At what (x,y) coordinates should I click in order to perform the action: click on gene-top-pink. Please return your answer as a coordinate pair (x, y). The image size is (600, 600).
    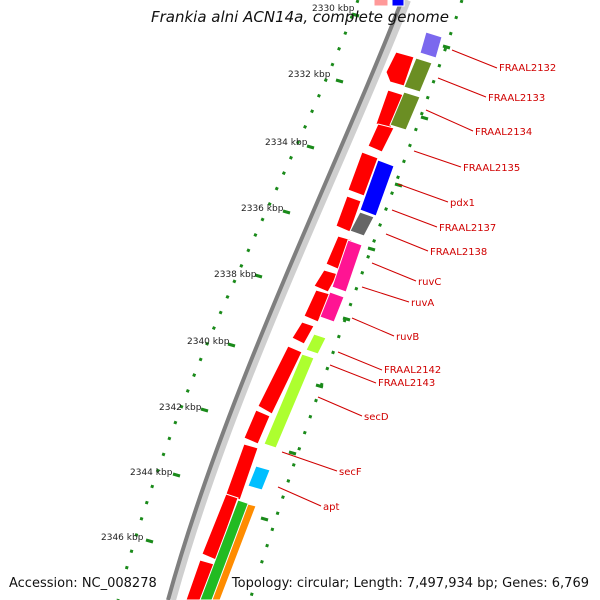
    Looking at the image, I should click on (381, 3).